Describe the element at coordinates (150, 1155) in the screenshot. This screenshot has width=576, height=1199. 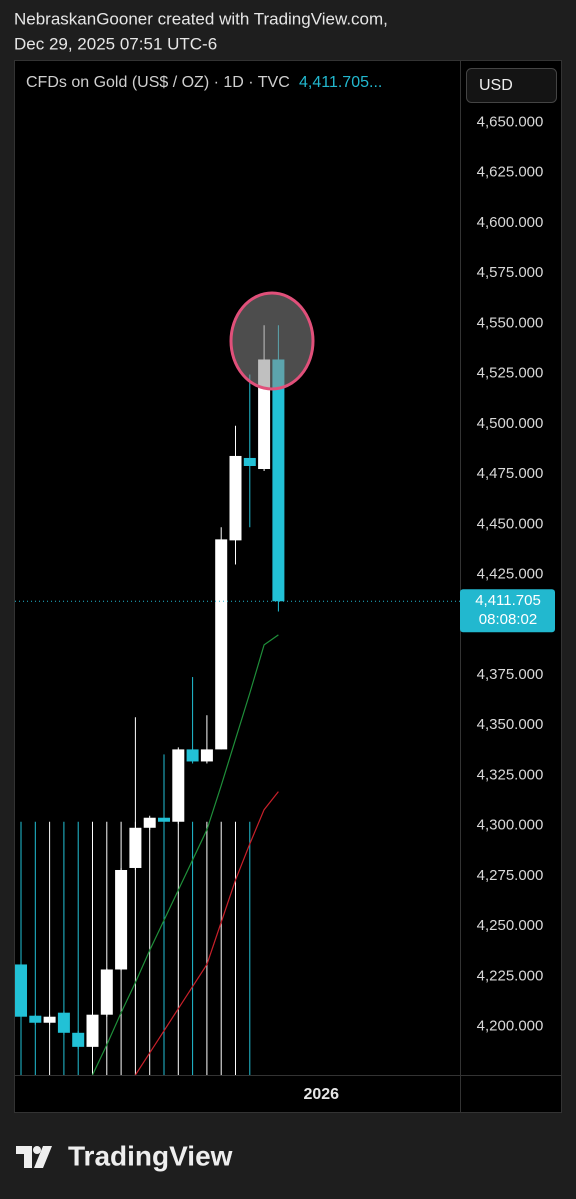
I see `brand-name: TradingView` at that location.